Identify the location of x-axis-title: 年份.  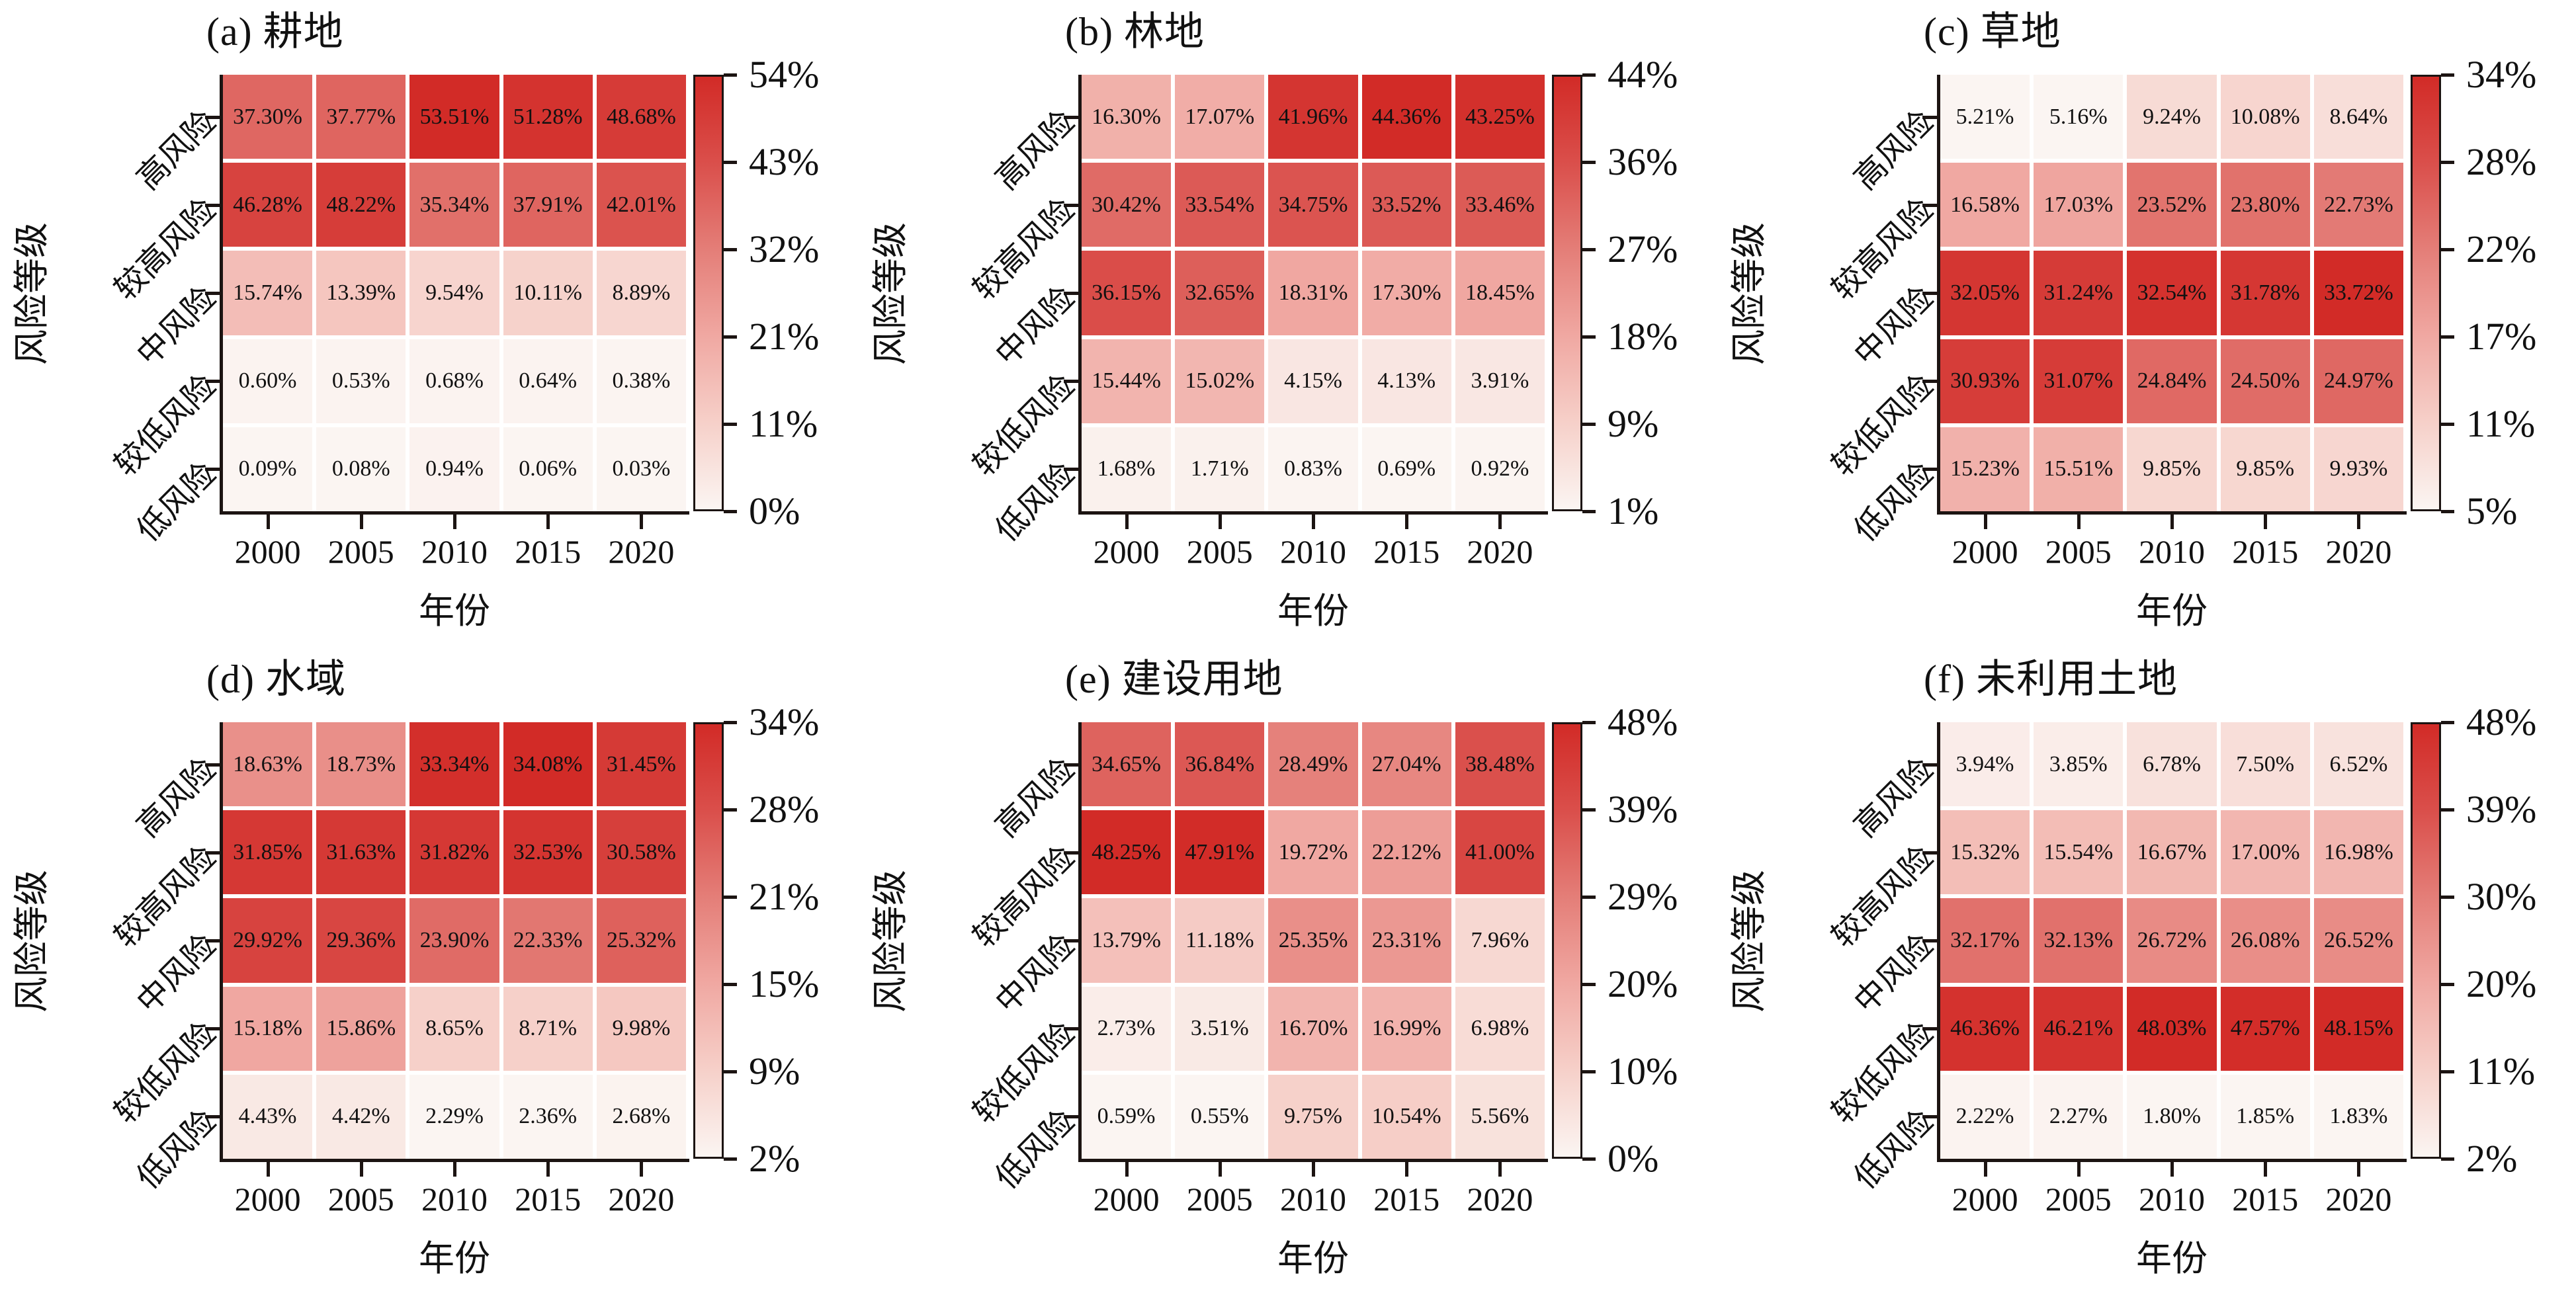
(1313, 611).